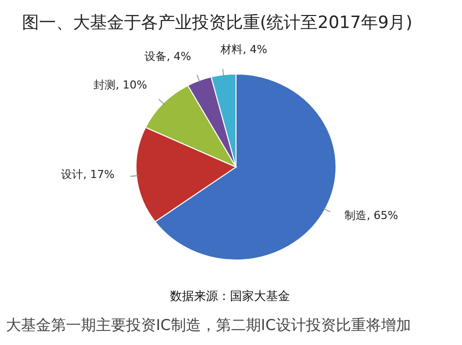 The image size is (462, 345). Describe the element at coordinates (208, 325) in the screenshot. I see `text: 大基金第一期主要投资IC制造，第二期IC设计投资比重将增加` at that location.